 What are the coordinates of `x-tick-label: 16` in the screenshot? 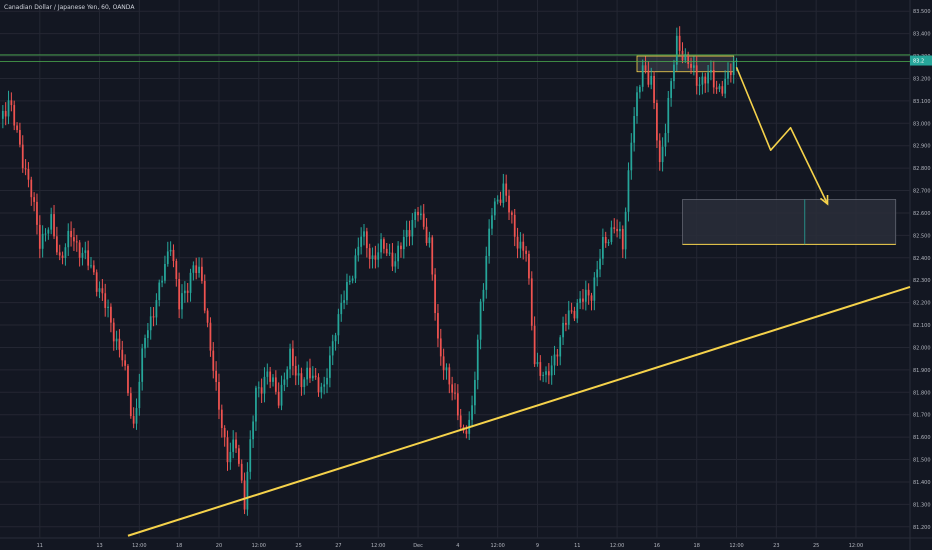 It's located at (657, 546).